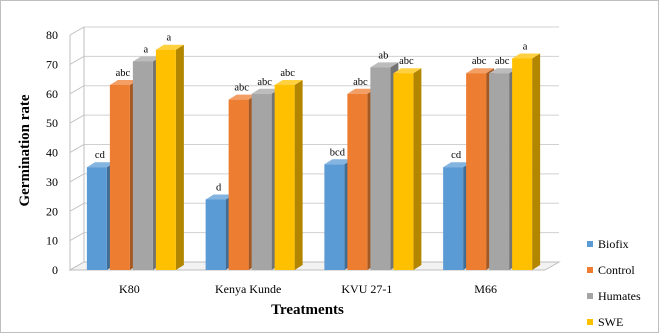  What do you see at coordinates (25, 150) in the screenshot?
I see `y-axis-title: Germination rate` at bounding box center [25, 150].